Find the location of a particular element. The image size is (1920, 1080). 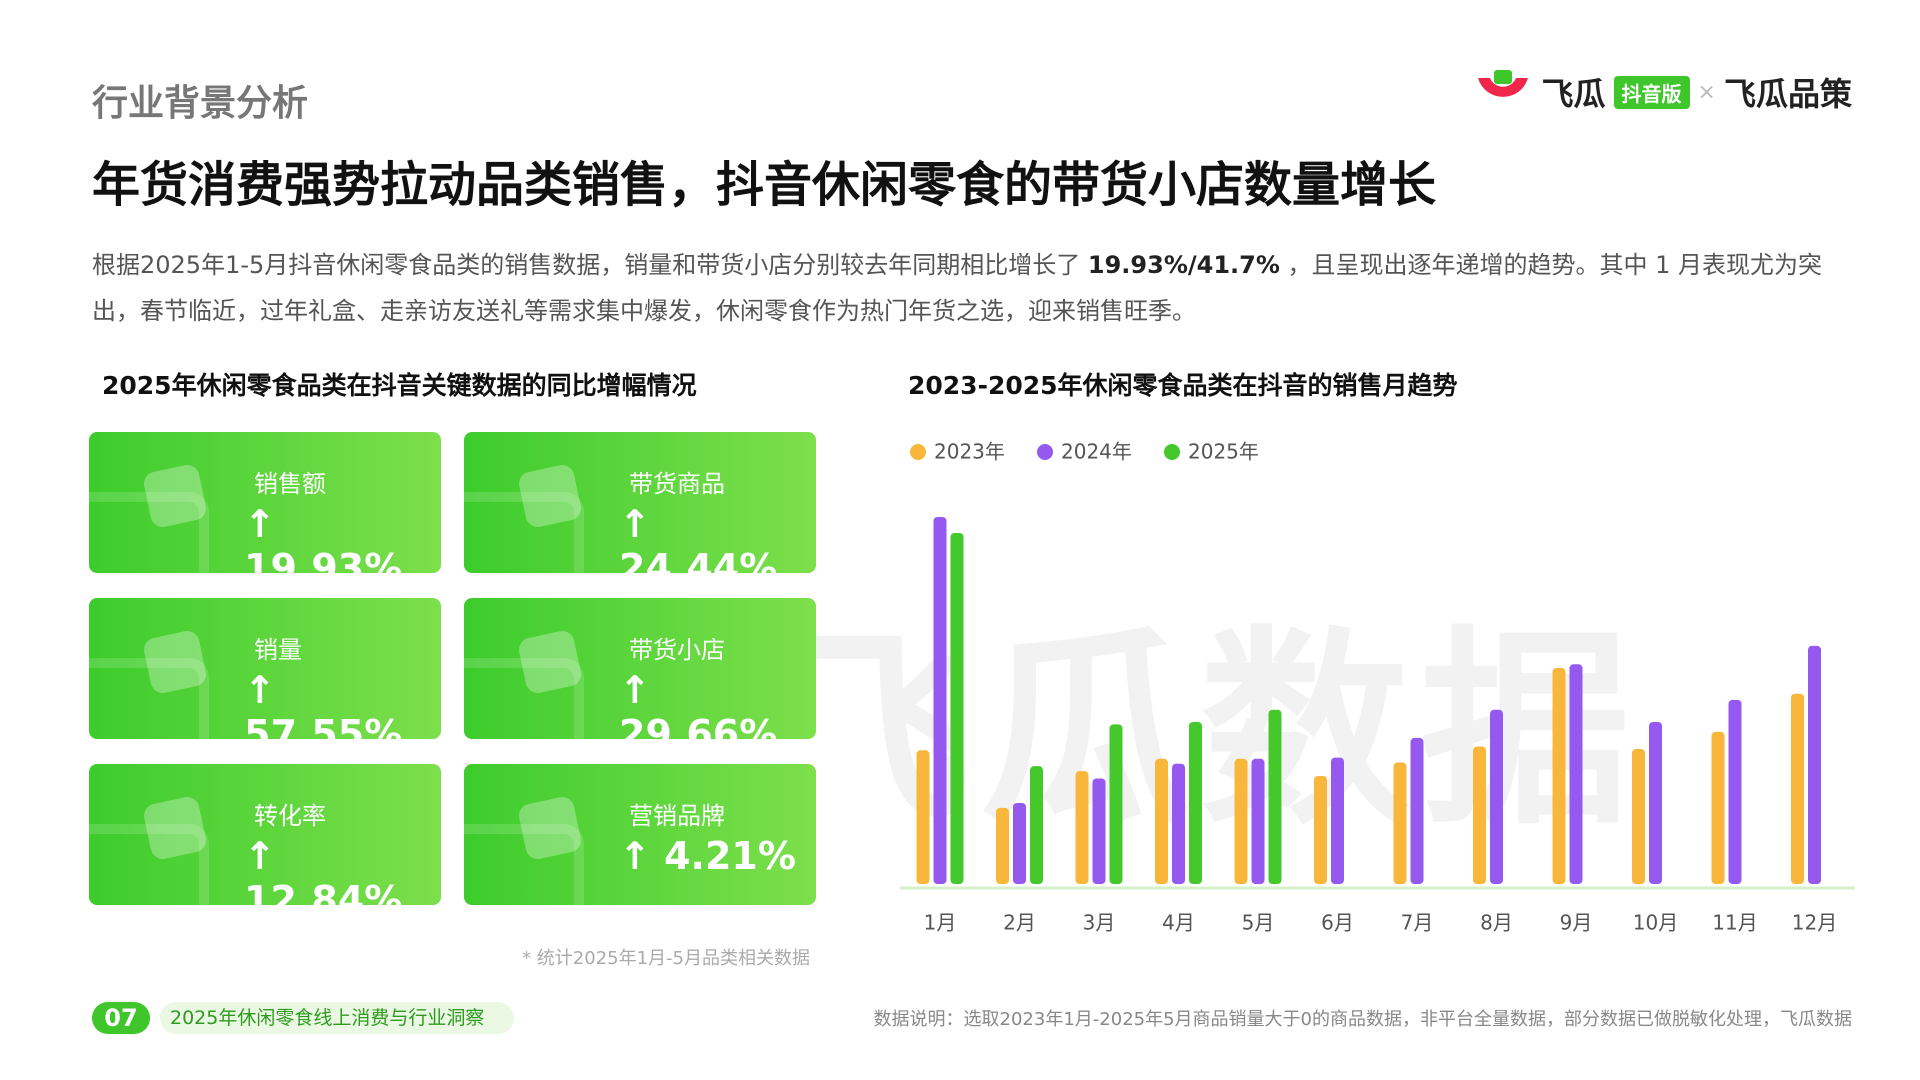

intro-highlight: 19.93%/41.7% is located at coordinates (1183, 265).